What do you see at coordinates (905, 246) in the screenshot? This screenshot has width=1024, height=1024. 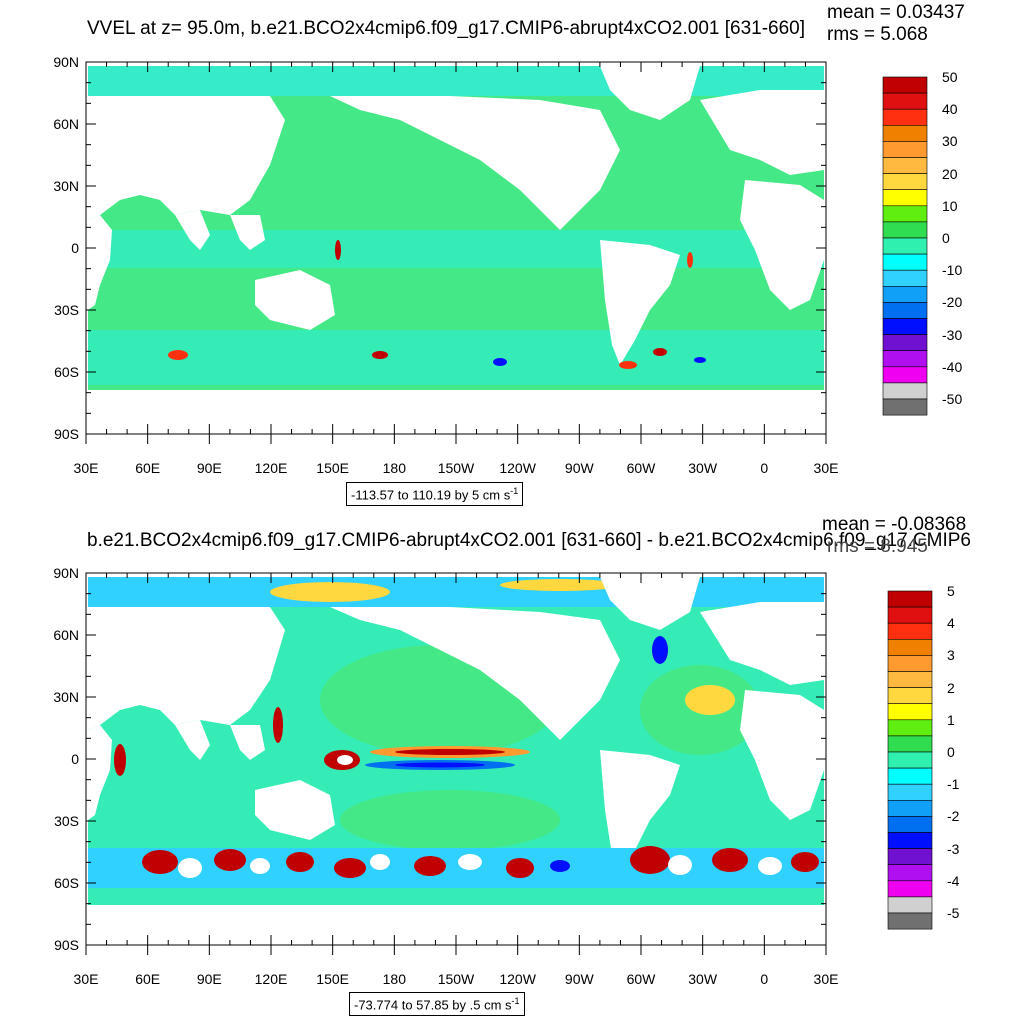 I see `colorbar-top` at bounding box center [905, 246].